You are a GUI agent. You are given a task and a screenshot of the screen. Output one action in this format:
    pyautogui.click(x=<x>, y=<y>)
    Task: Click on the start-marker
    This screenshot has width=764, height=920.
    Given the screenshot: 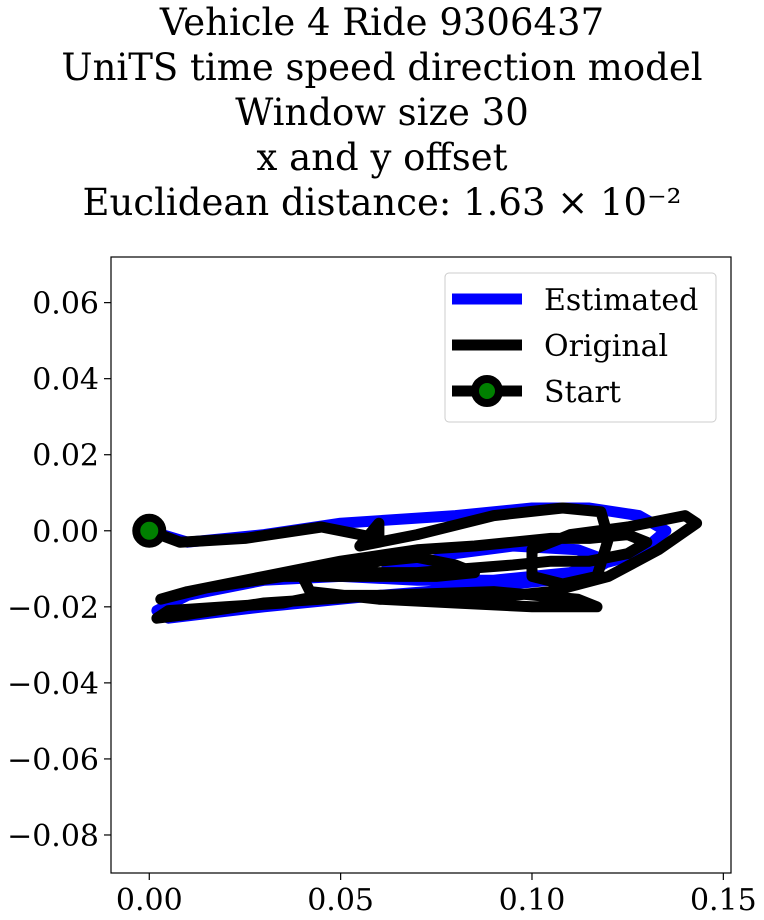 What is the action you would take?
    pyautogui.click(x=149, y=530)
    